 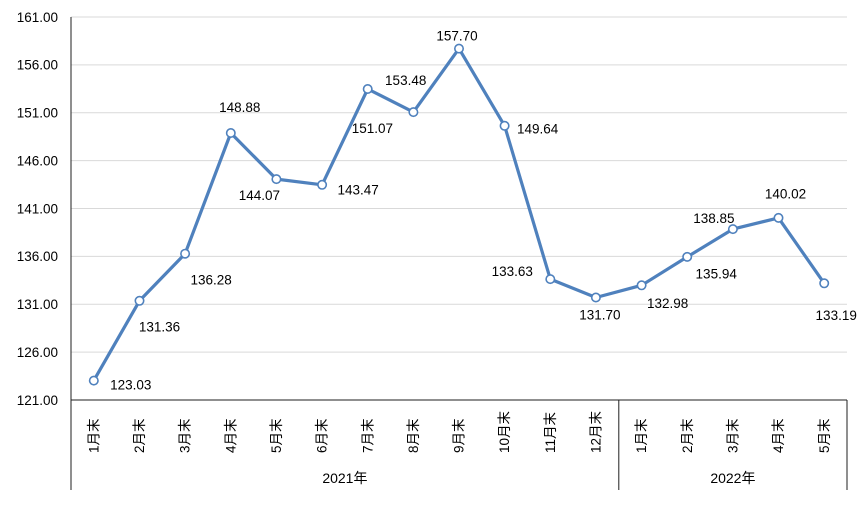 I want to click on data-point-label: 131.70, so click(x=599, y=314).